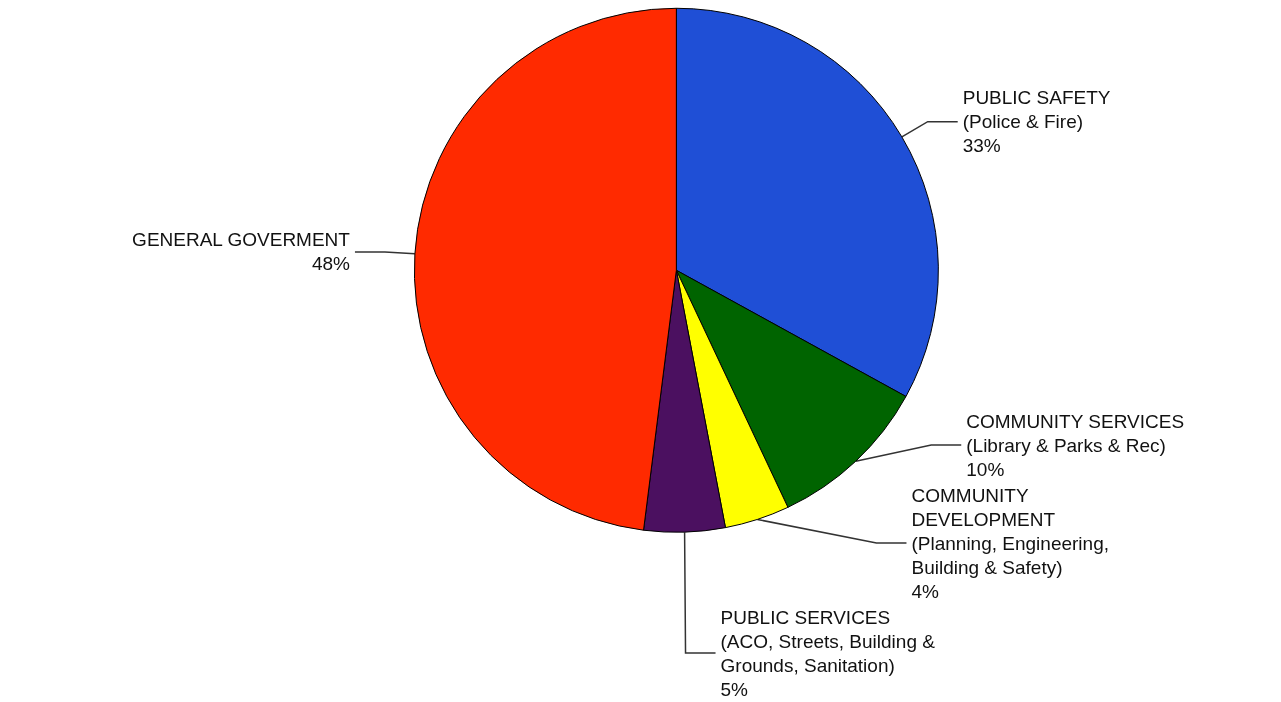 Image resolution: width=1281 pixels, height=702 pixels. Describe the element at coordinates (828, 641) in the screenshot. I see `slice-label: PUBLIC SERVICES (ACO, Streets, Building & Grounds, Sanitation)` at that location.